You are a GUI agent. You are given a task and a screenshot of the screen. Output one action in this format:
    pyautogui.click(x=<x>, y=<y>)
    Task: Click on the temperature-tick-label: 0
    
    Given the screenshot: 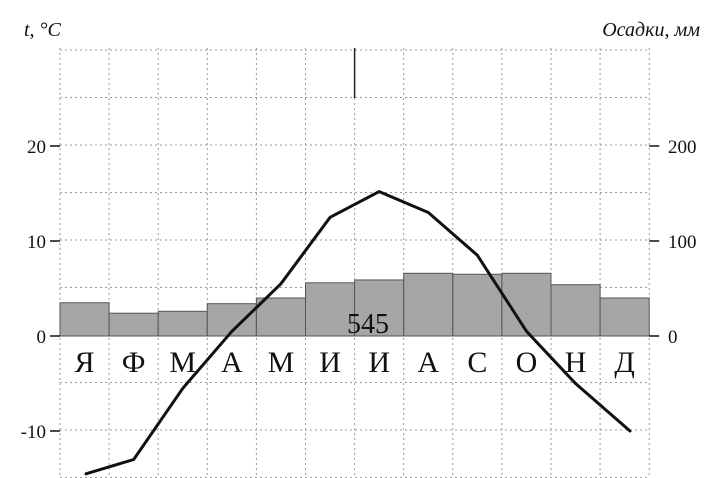 What is the action you would take?
    pyautogui.click(x=42, y=337)
    